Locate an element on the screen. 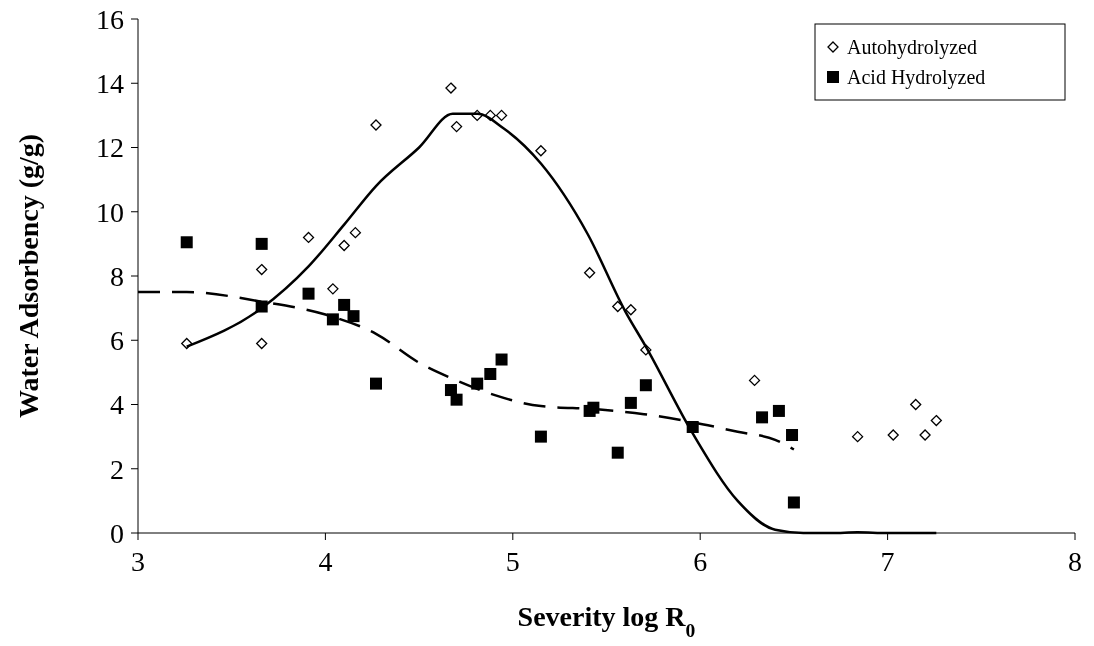 This screenshot has width=1094, height=646. y-tick-label: 14 is located at coordinates (110, 84).